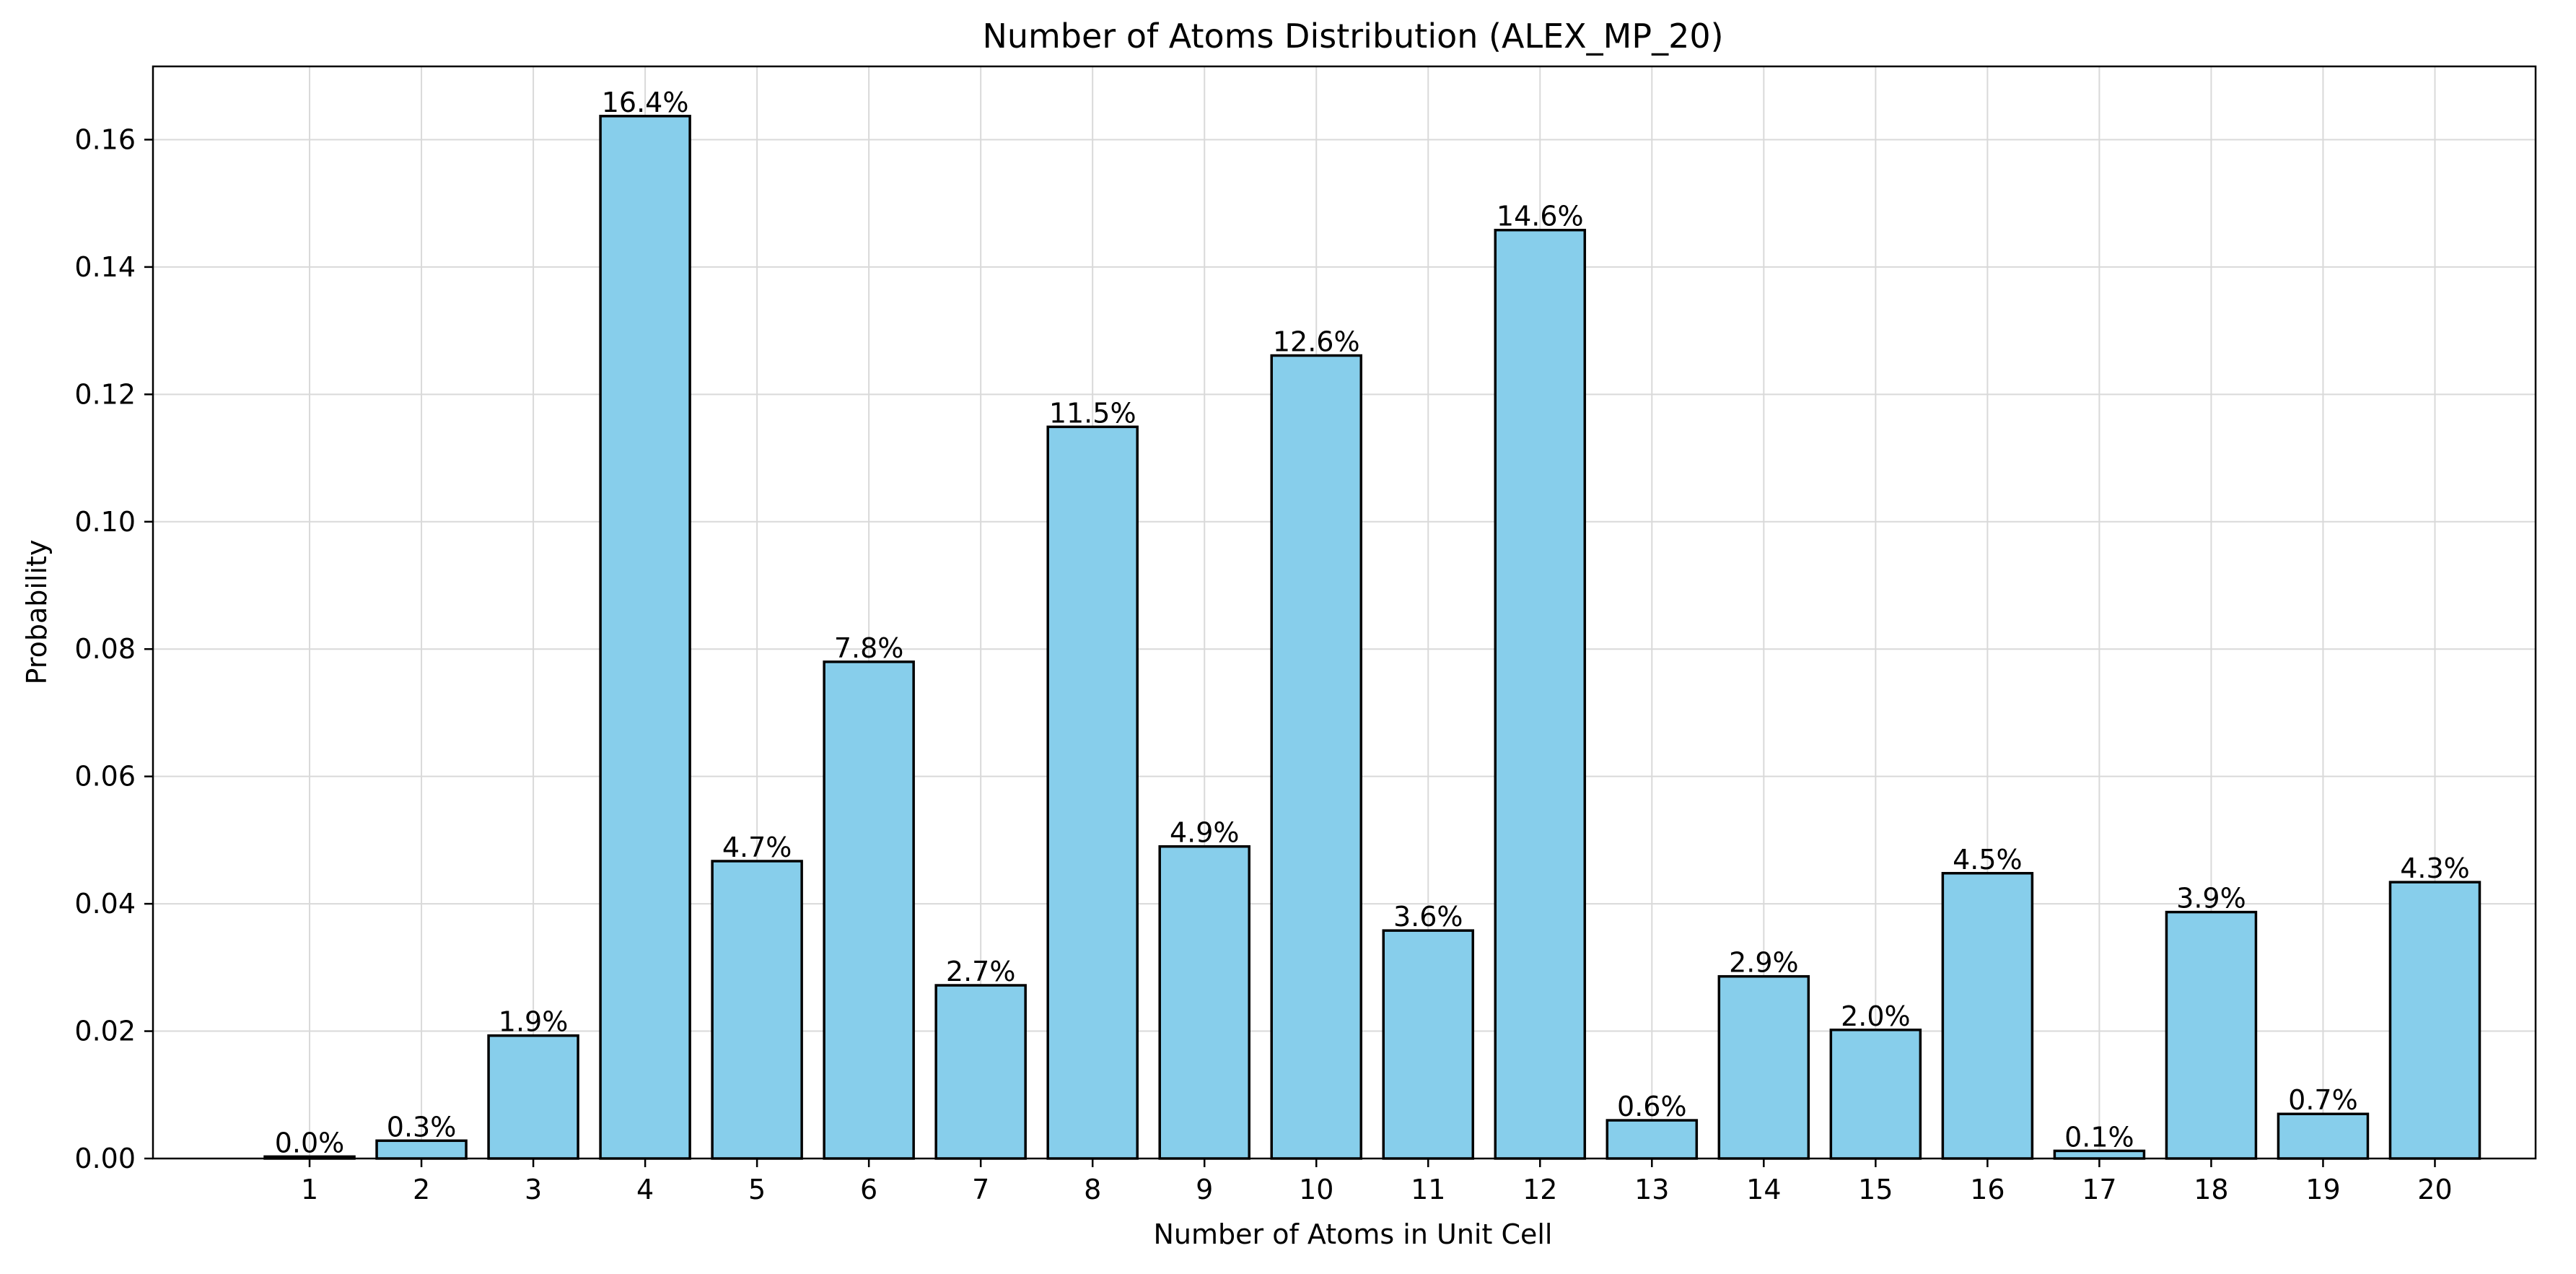 This screenshot has width=2576, height=1274. I want to click on data-label-6: 7.8%, so click(869, 648).